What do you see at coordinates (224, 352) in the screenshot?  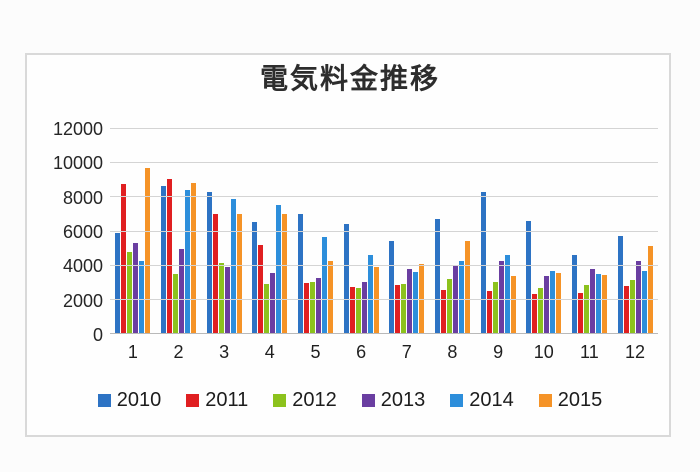 I see `x-tick-label: 3` at bounding box center [224, 352].